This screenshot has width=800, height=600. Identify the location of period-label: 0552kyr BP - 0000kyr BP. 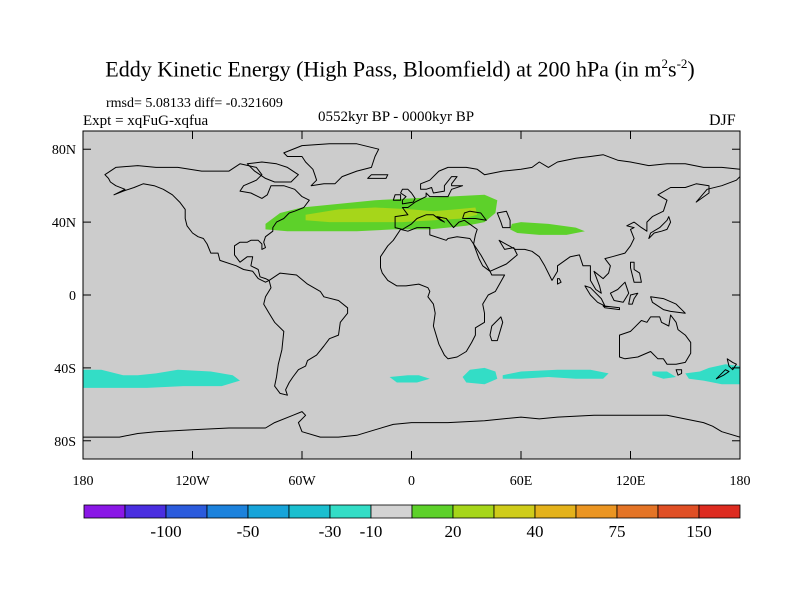
(396, 117).